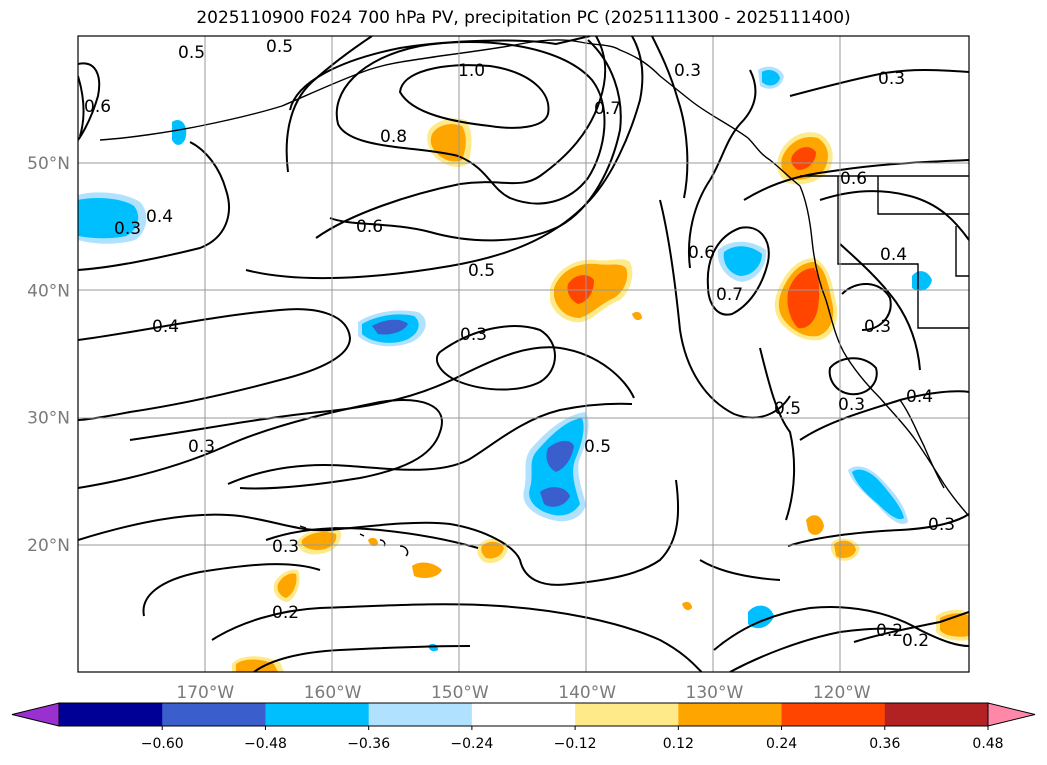 The width and height of the screenshot is (1047, 765). I want to click on contour-0.3-mid, so click(495, 358).